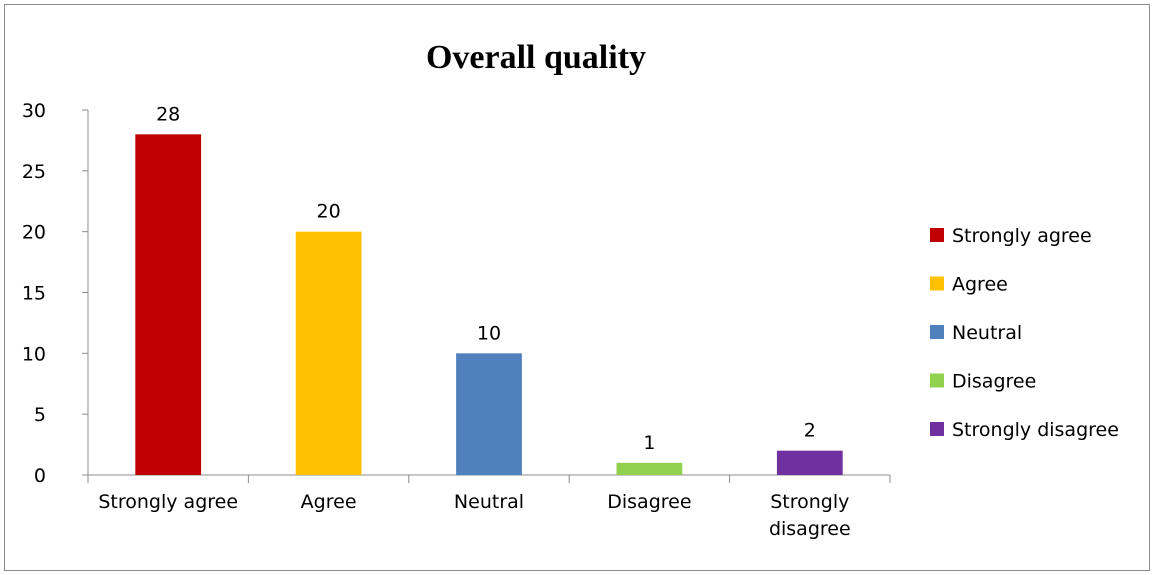 The width and height of the screenshot is (1154, 575). Describe the element at coordinates (1022, 236) in the screenshot. I see `legend-label: Strongly agree` at that location.